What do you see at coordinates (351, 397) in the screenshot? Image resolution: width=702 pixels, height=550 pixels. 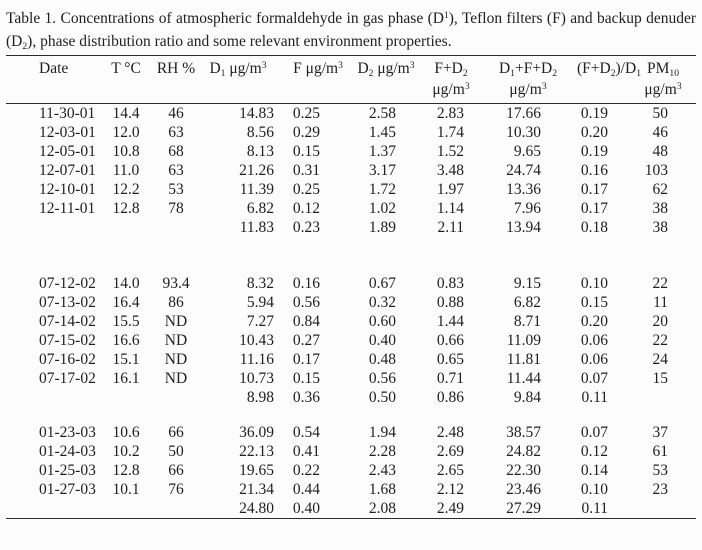 I see `table-row: 8.98 0.36 0.50 0.86 9.84 0.11` at bounding box center [351, 397].